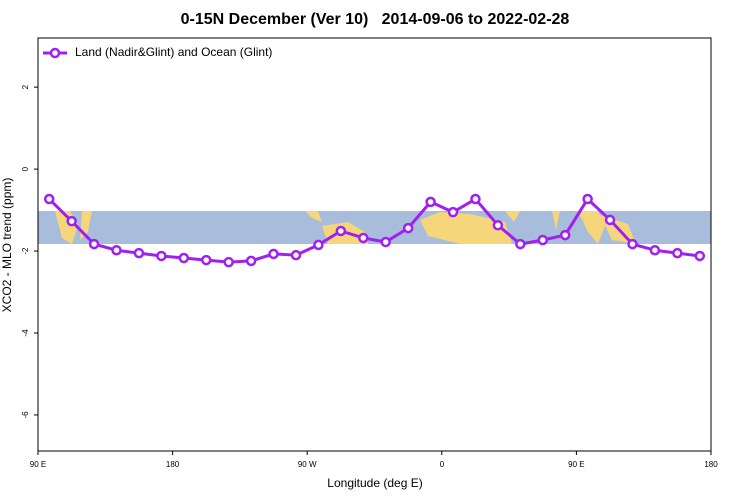  I want to click on y-tick-label: -2, so click(25, 251).